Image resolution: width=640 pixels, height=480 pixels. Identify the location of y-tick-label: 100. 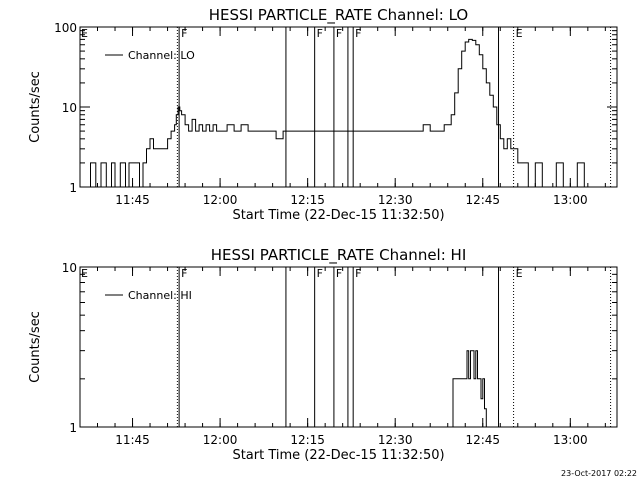
(65, 28).